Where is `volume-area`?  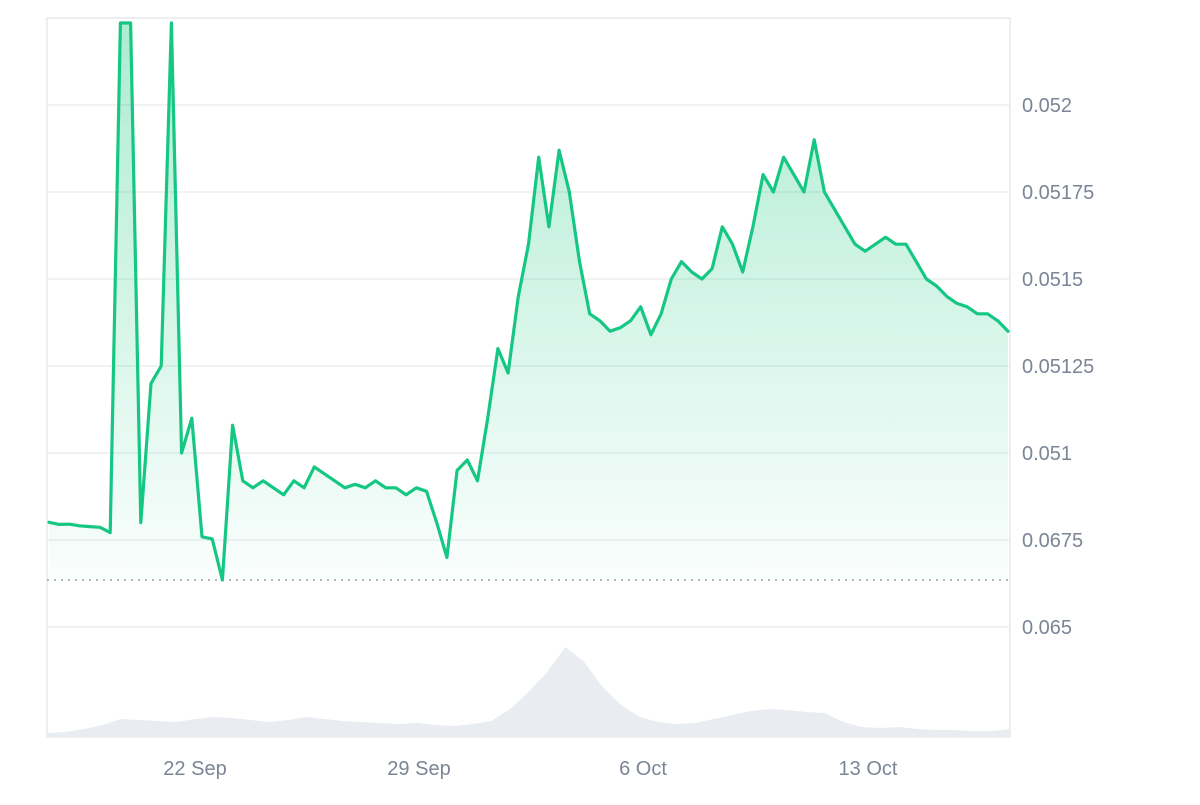 volume-area is located at coordinates (528, 692).